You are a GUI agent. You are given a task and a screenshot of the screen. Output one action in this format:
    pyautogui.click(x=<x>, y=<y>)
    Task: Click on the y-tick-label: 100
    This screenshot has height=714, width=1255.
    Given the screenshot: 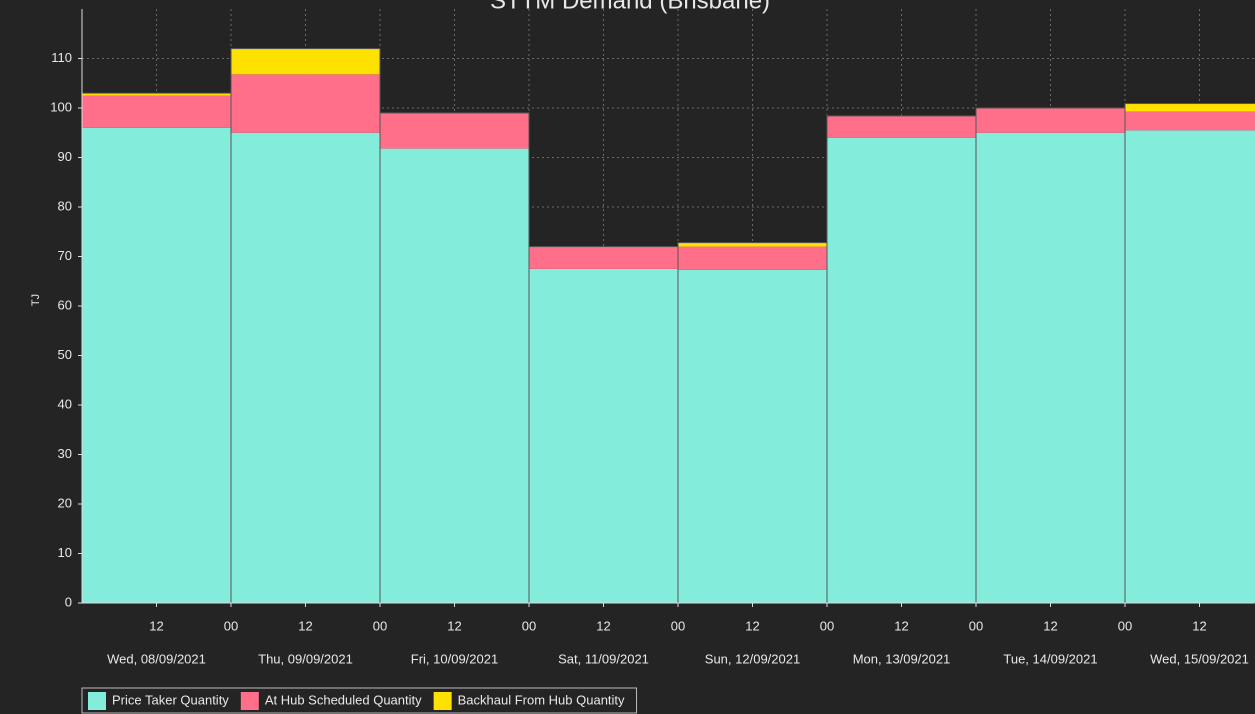 What is the action you would take?
    pyautogui.click(x=61, y=106)
    